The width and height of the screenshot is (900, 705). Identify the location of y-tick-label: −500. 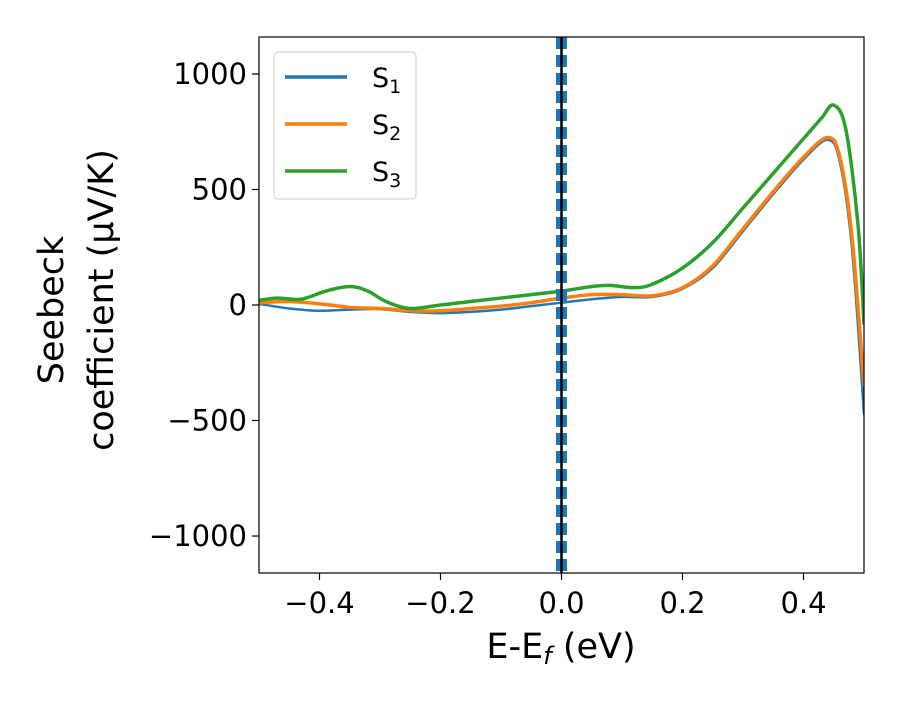
(207, 421).